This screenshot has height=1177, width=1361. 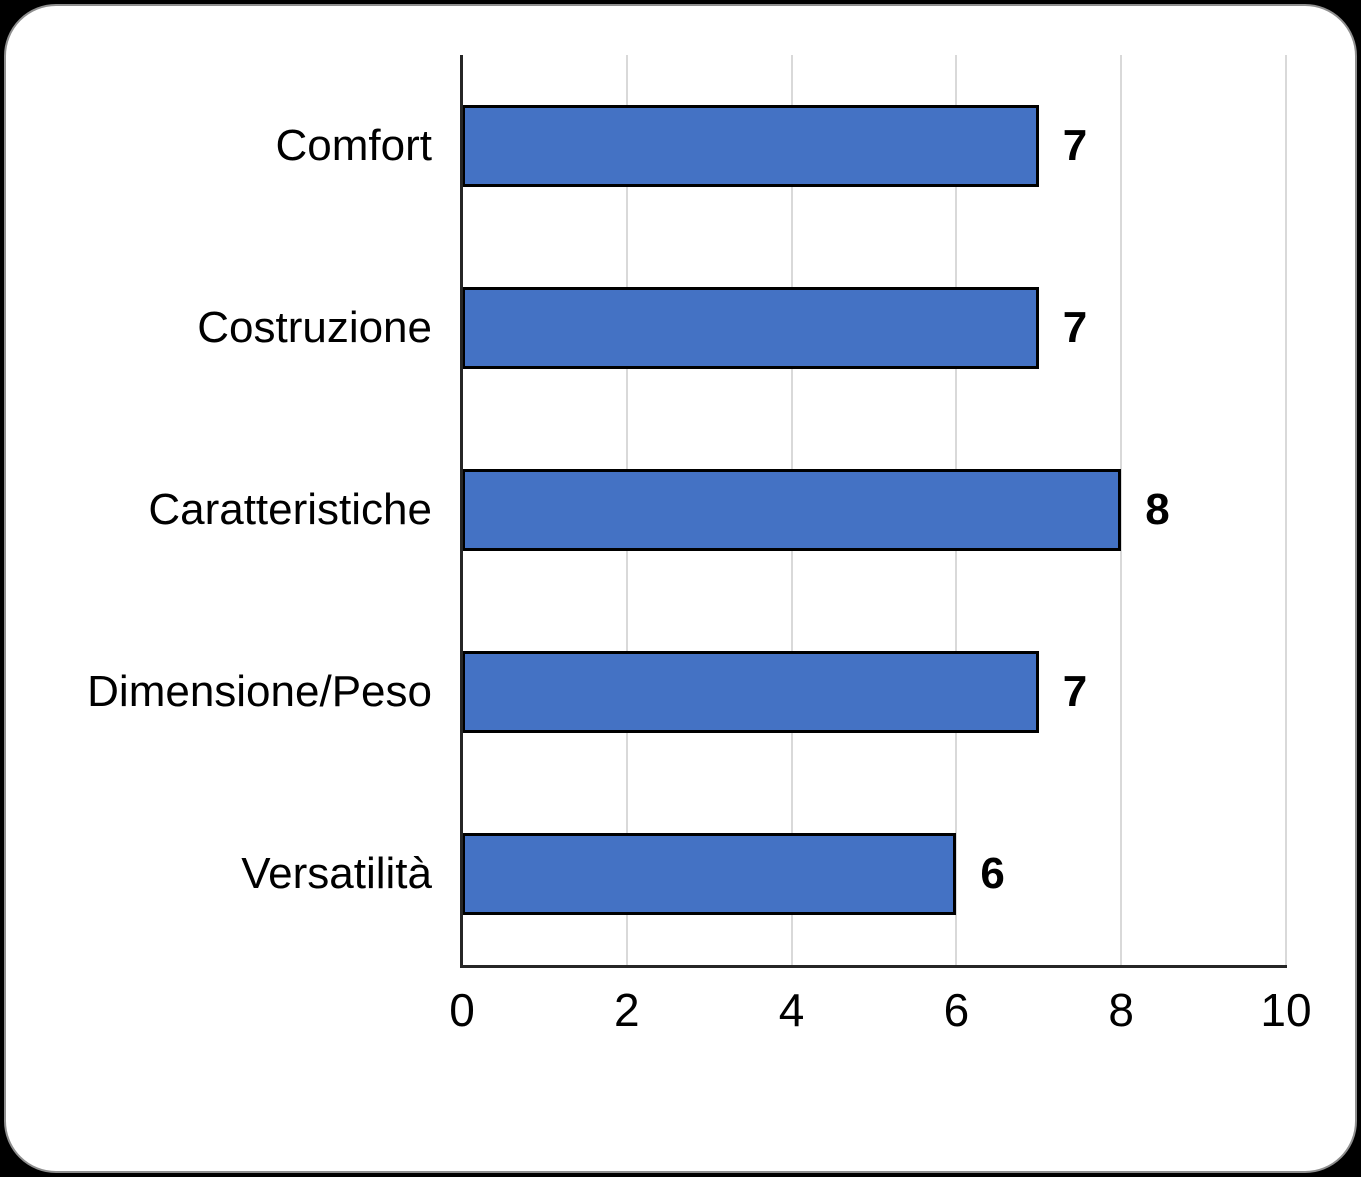 What do you see at coordinates (791, 1010) in the screenshot?
I see `x-tick-label-4: 4` at bounding box center [791, 1010].